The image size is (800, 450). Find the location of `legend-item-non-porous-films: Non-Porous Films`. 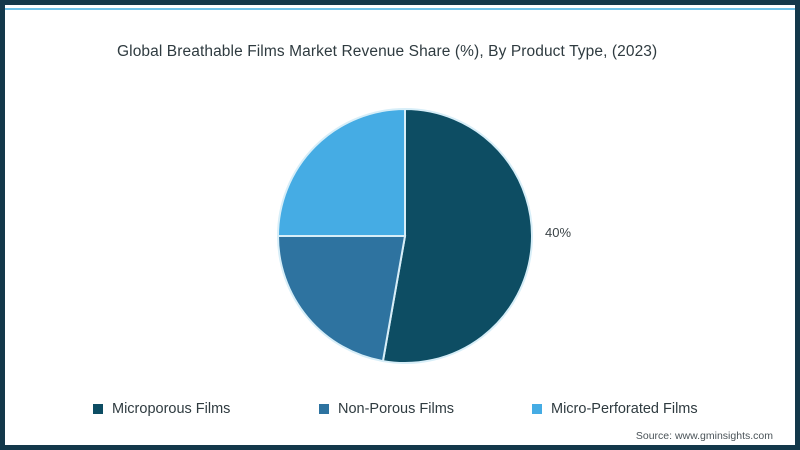

legend-item-non-porous-films: Non-Porous Films is located at coordinates (386, 409).